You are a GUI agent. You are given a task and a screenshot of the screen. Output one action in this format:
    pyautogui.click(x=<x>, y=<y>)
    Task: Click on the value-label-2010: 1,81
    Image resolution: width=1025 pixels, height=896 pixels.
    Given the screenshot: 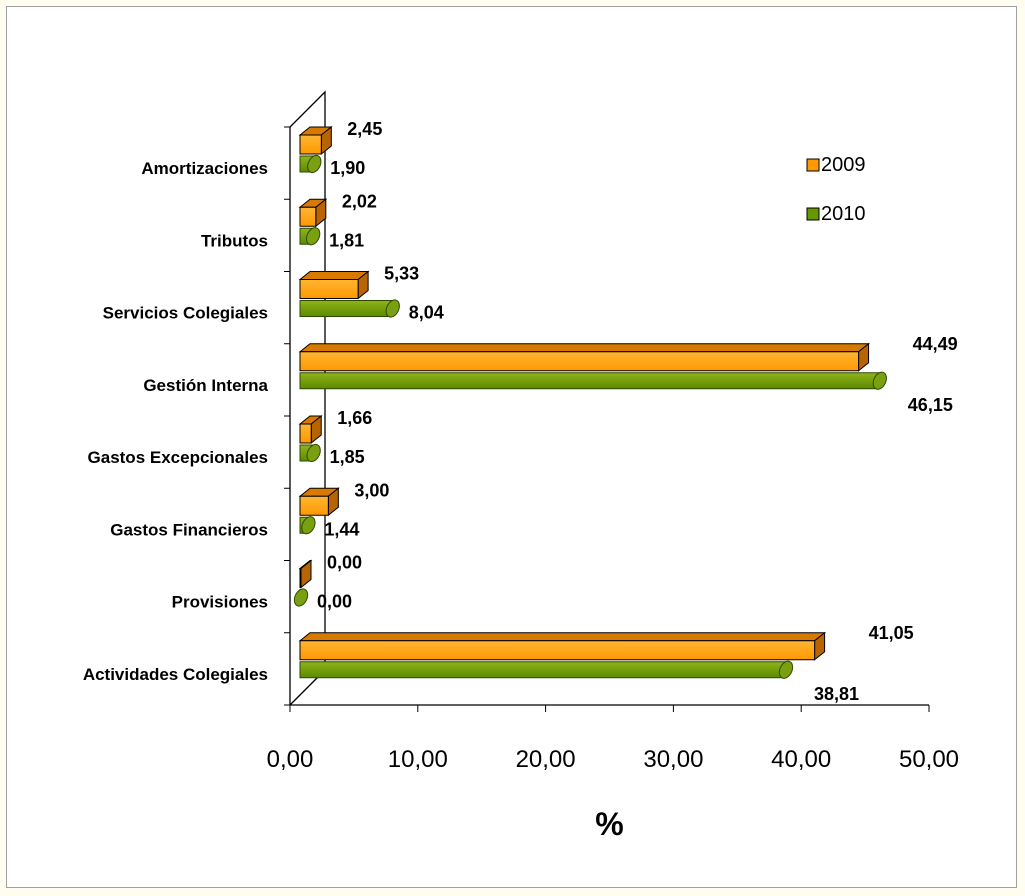 What is the action you would take?
    pyautogui.click(x=346, y=240)
    